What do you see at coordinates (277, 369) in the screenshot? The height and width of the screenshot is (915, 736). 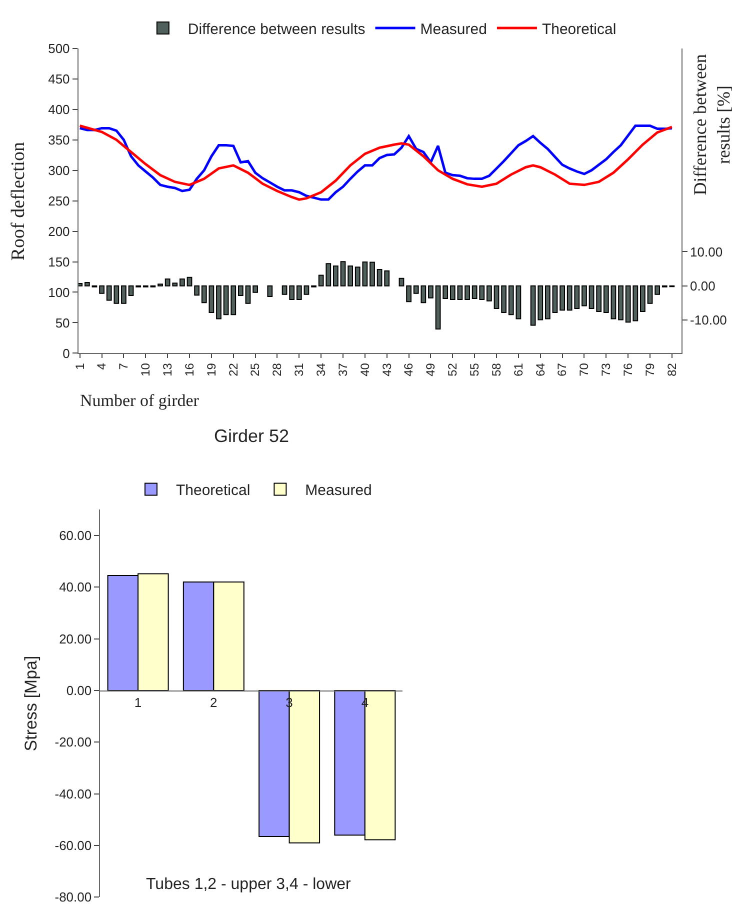 I see `x-tick-label: 28` at bounding box center [277, 369].